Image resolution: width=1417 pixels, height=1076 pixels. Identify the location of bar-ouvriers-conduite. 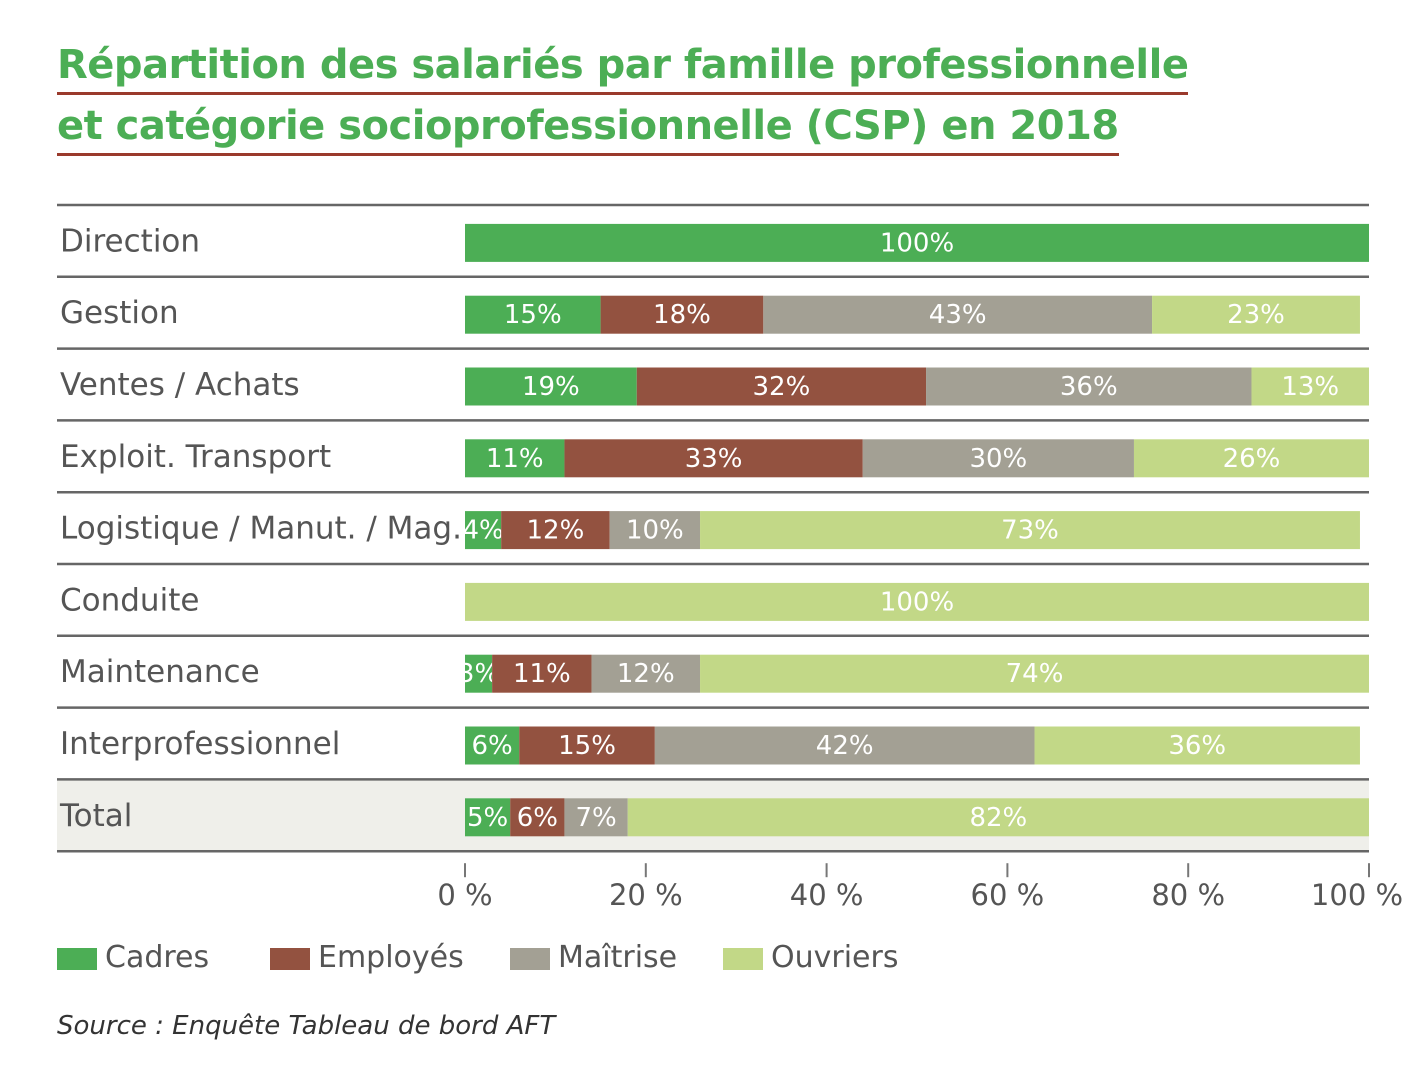
(917, 601).